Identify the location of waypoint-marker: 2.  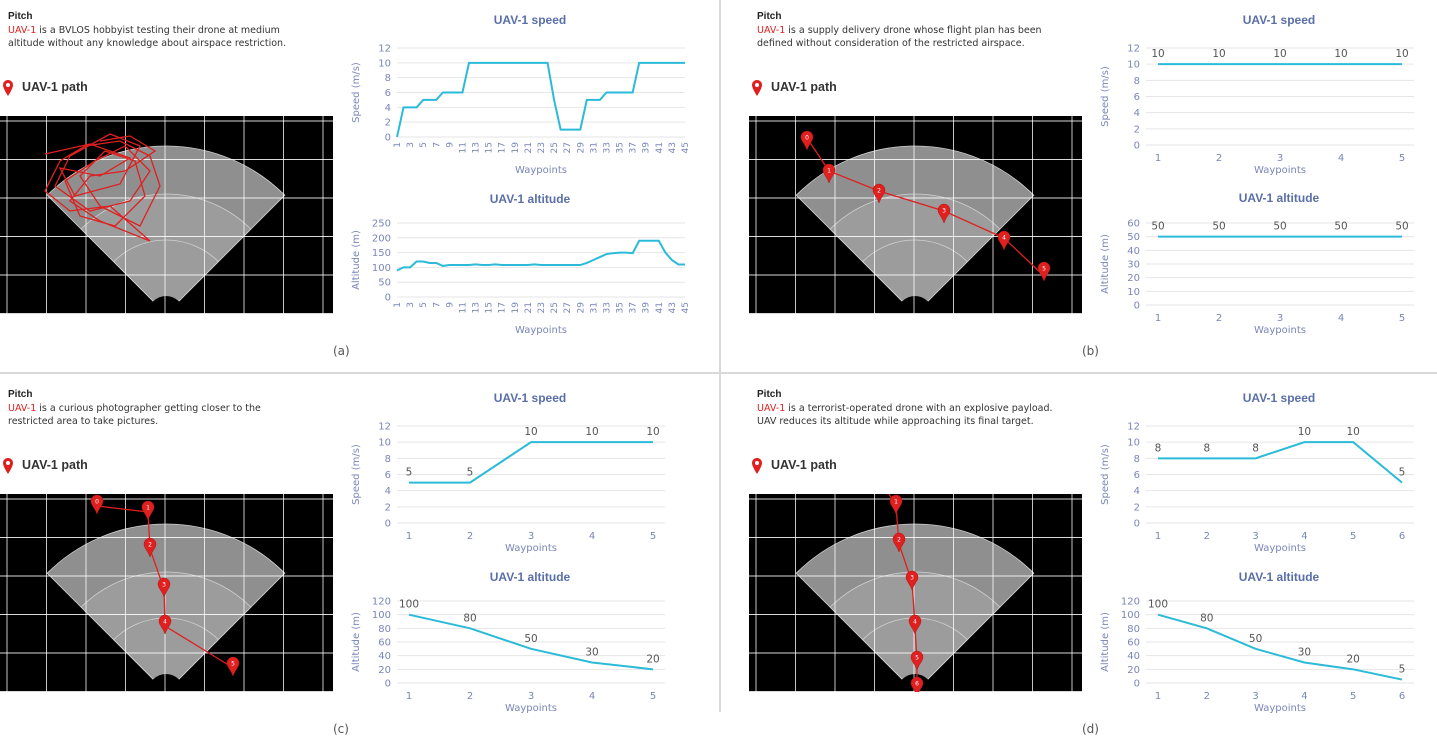
(150, 547).